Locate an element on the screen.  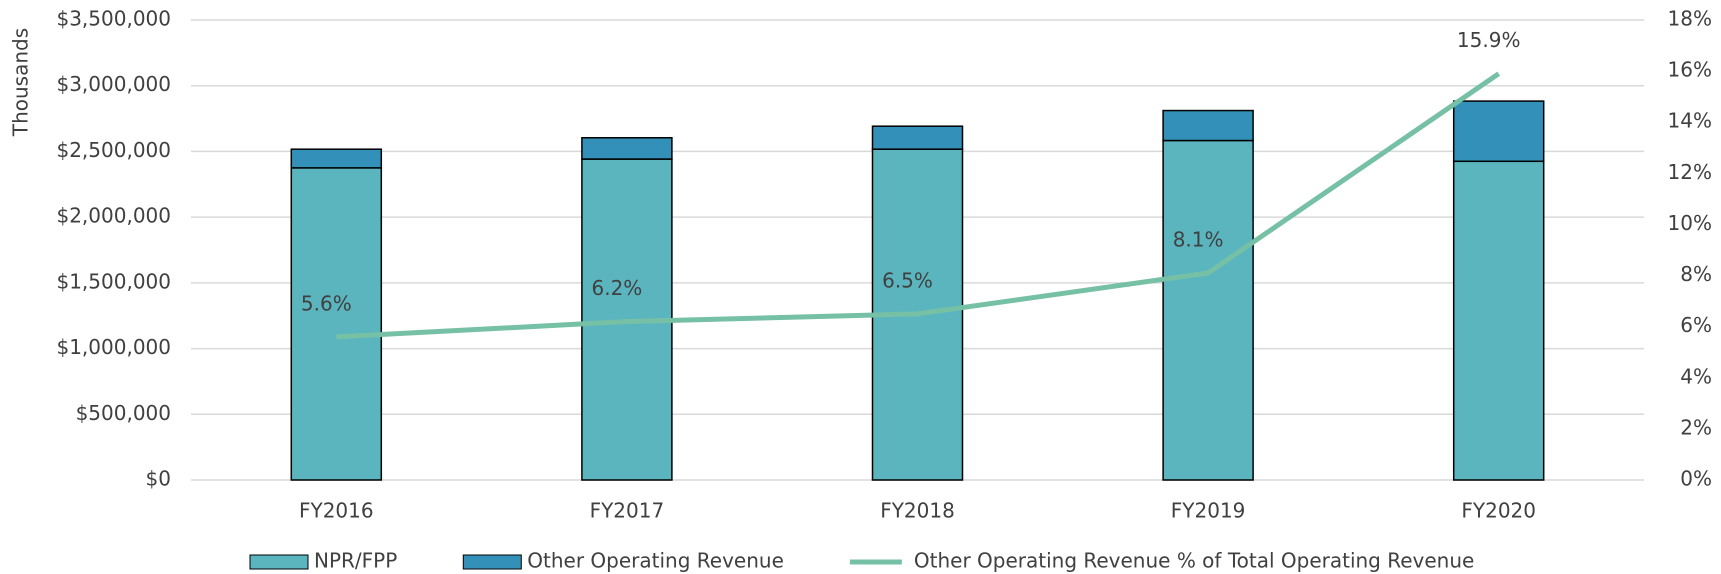
data-label: 15.9% is located at coordinates (1489, 40).